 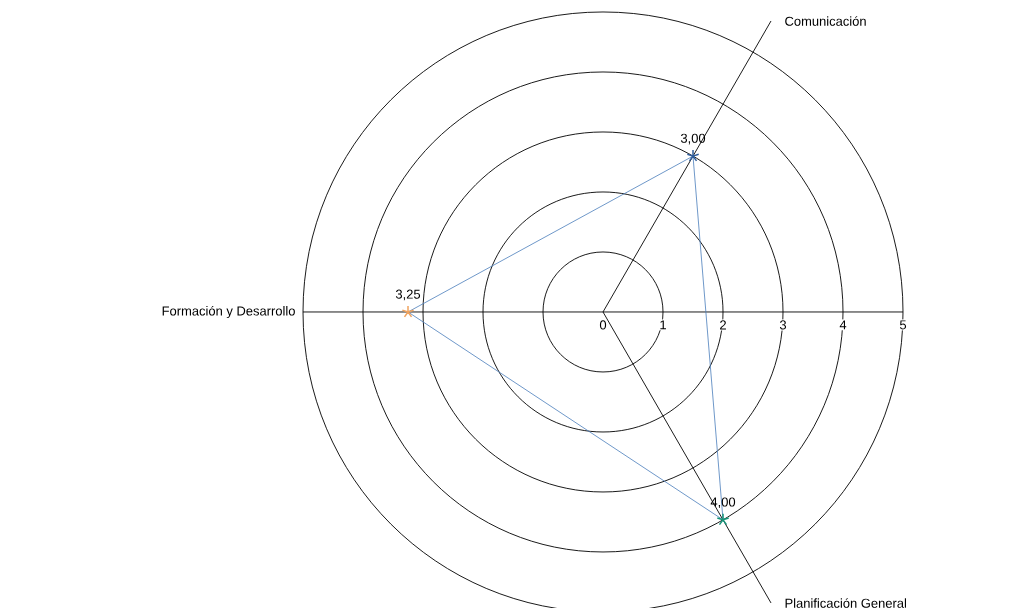 What do you see at coordinates (408, 295) in the screenshot?
I see `data-label: 3,25` at bounding box center [408, 295].